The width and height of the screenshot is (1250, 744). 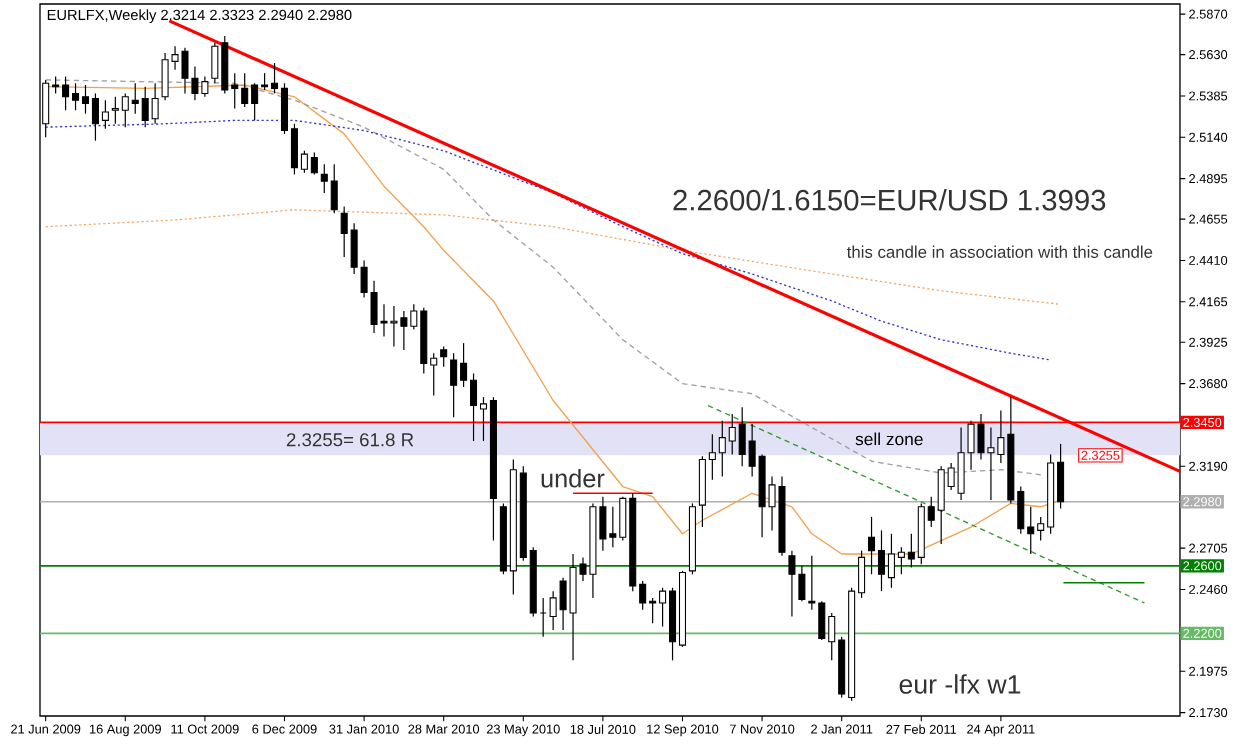 I want to click on band-label: sell zone, so click(x=889, y=439).